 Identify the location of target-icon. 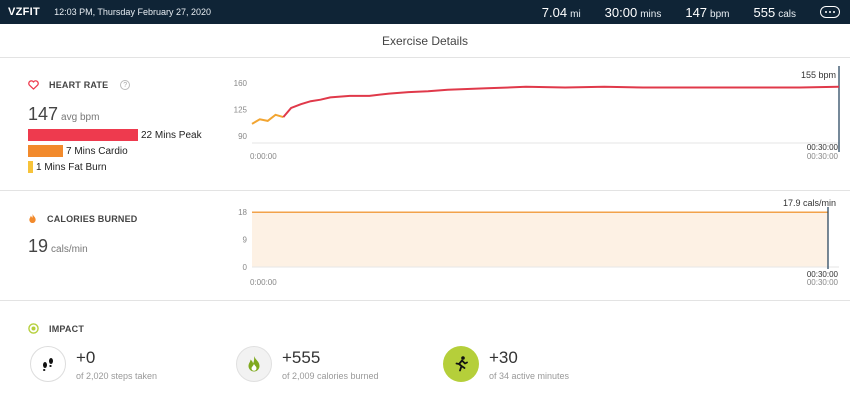
(33, 328).